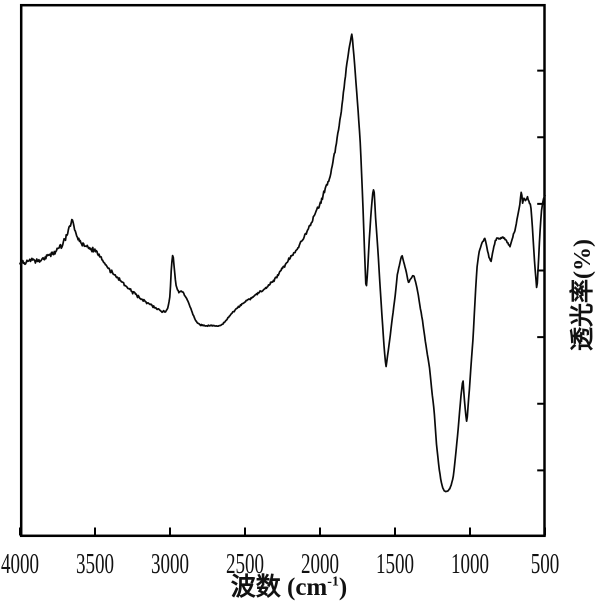  I want to click on x-tick-label: 2500, so click(245, 565).